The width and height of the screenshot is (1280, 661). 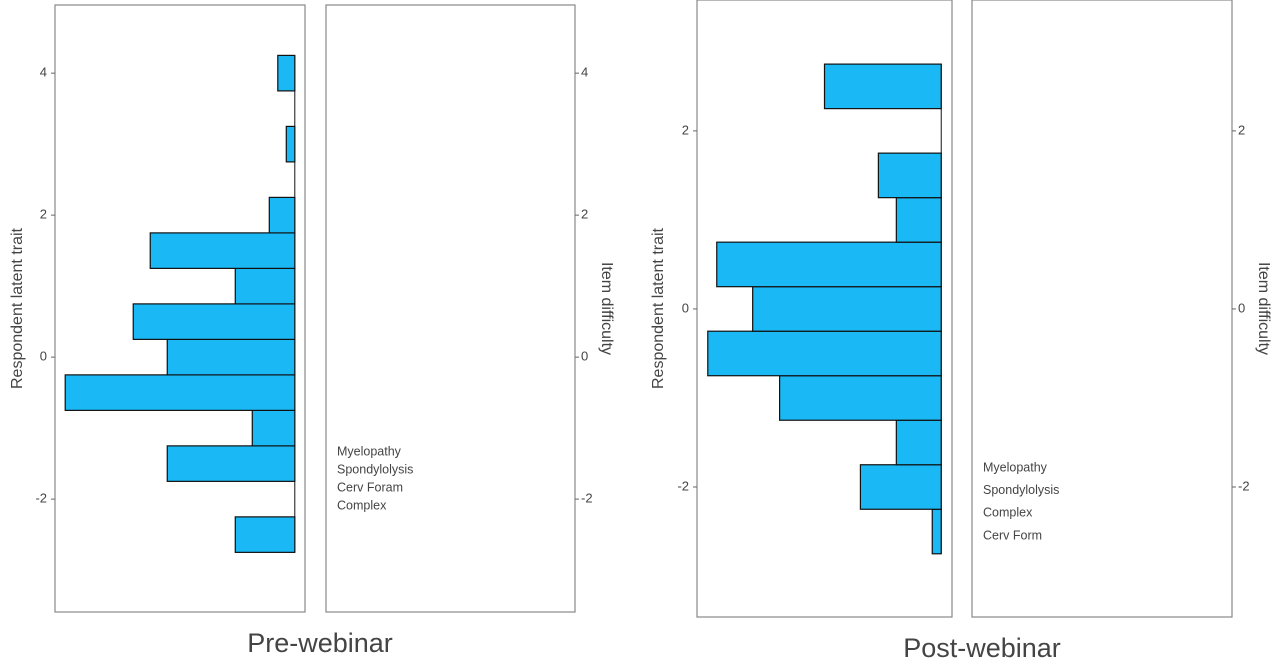 What do you see at coordinates (43, 72) in the screenshot?
I see `y-tick-label: 4` at bounding box center [43, 72].